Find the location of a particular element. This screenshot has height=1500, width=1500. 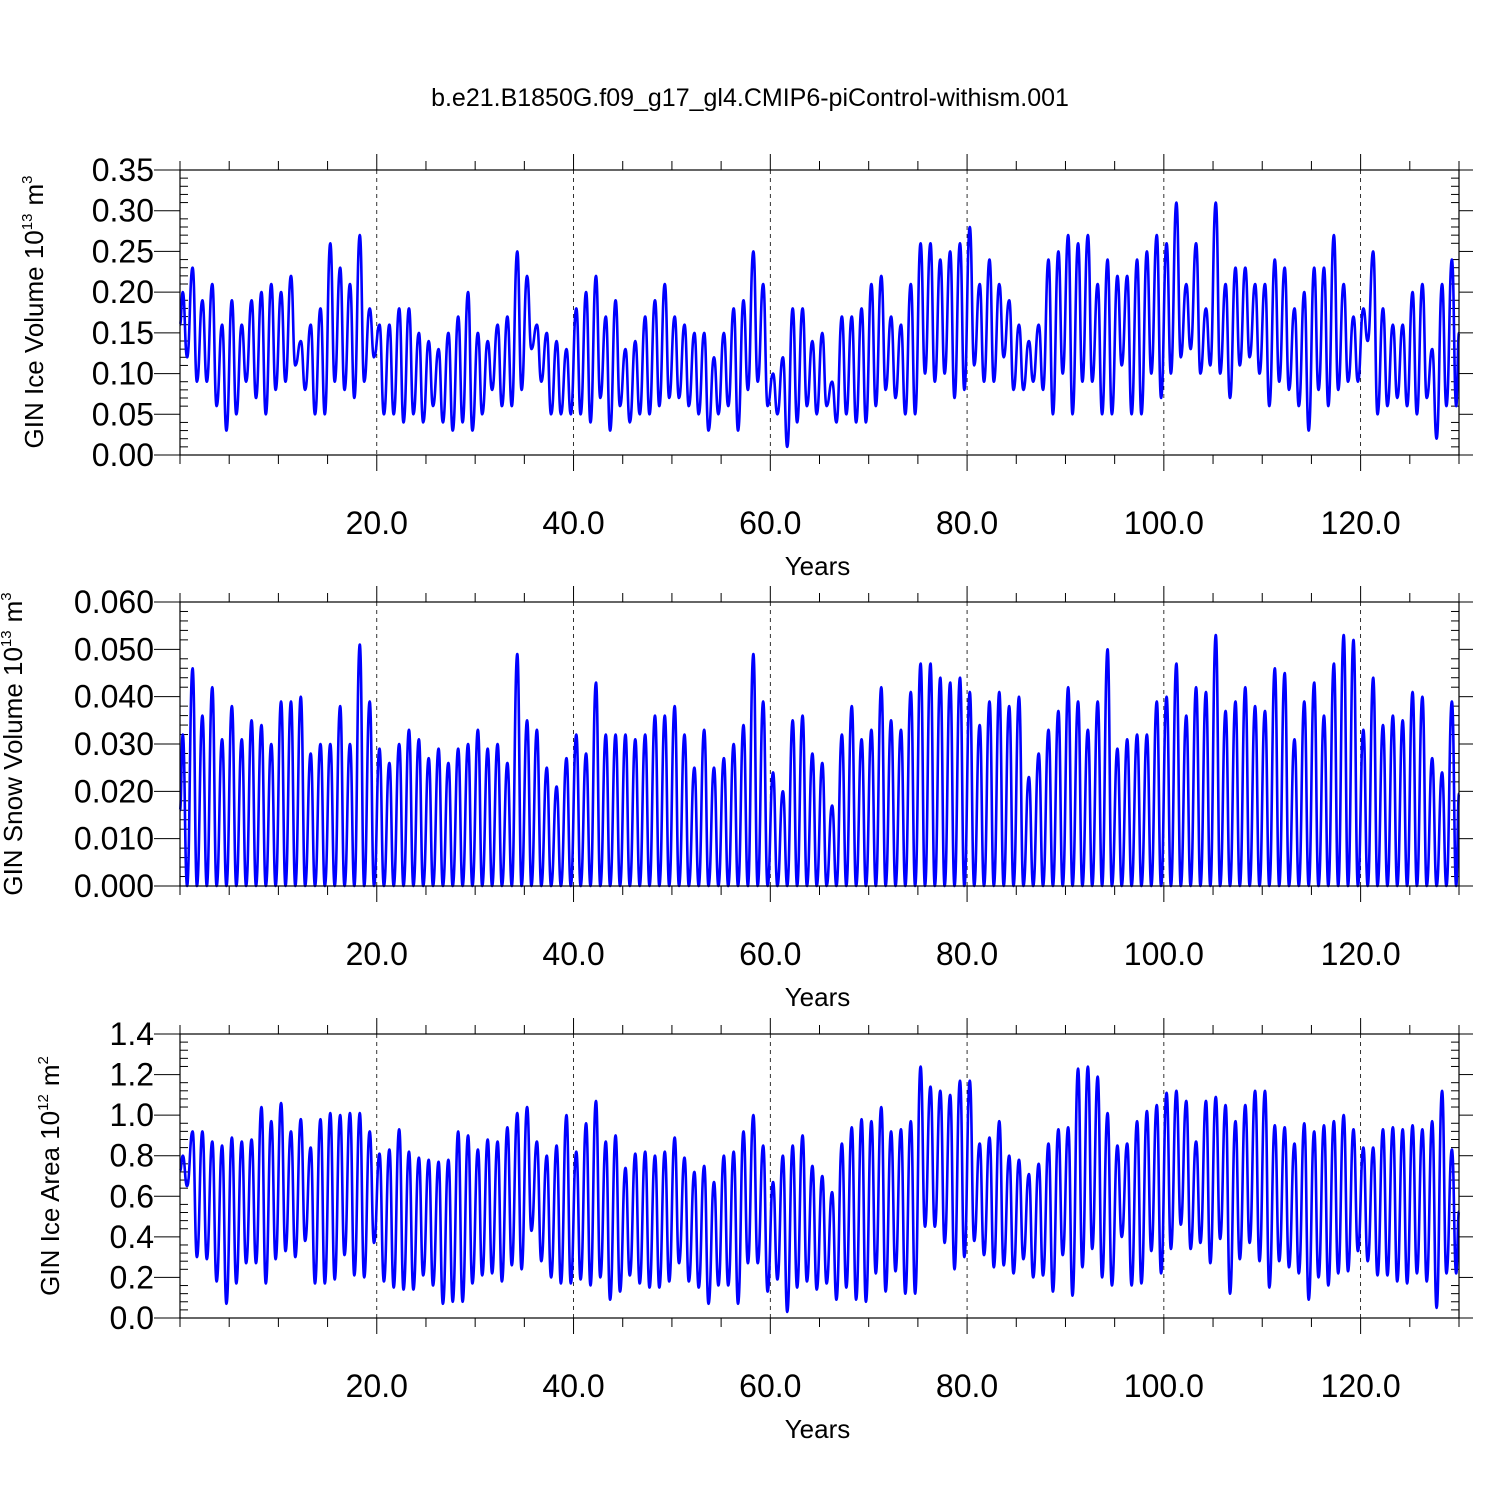

y-tick-label: 0.30 is located at coordinates (123, 211).